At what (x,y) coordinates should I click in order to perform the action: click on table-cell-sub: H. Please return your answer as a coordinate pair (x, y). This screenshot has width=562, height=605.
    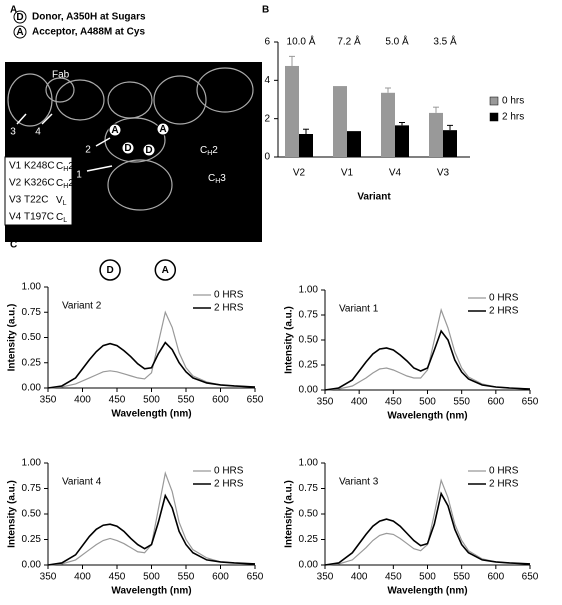
    Looking at the image, I should click on (65, 169).